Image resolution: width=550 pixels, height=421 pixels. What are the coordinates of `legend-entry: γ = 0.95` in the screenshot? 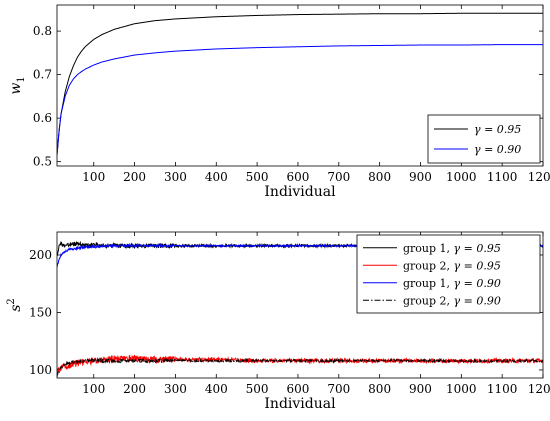 It's located at (497, 129).